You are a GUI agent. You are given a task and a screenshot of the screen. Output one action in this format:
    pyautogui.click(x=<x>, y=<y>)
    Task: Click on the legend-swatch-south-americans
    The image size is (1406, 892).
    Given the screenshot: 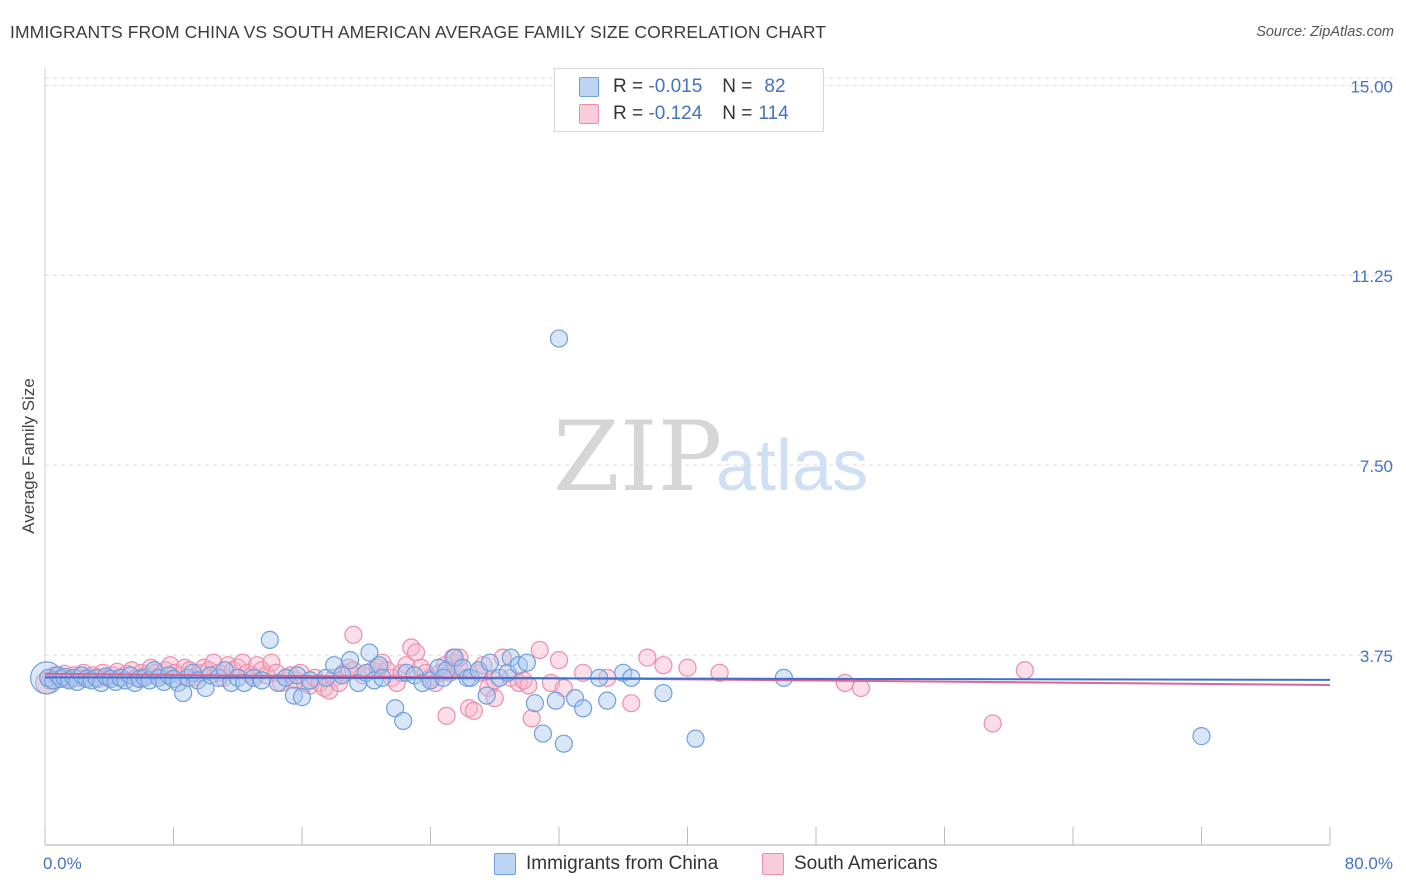 What is the action you would take?
    pyautogui.click(x=589, y=114)
    